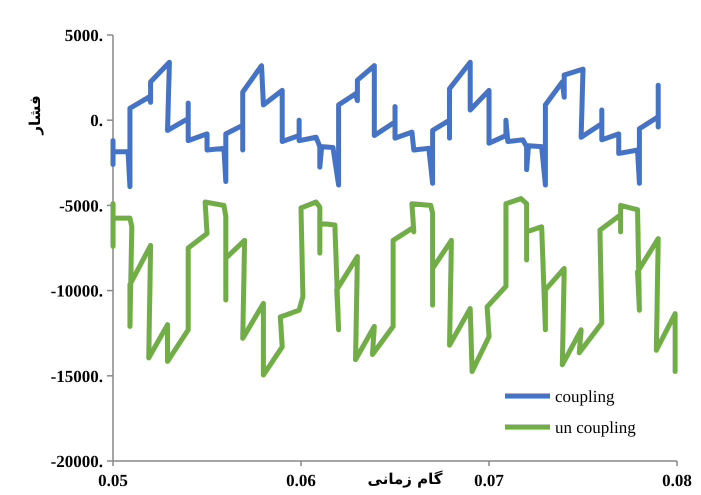 Image resolution: width=701 pixels, height=495 pixels. What do you see at coordinates (83, 35) in the screenshot?
I see `y-tick-label: 5000.` at bounding box center [83, 35].